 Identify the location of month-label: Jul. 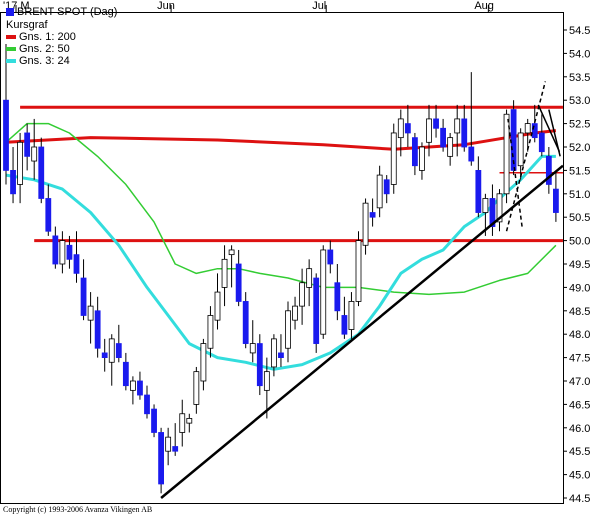
(319, 6).